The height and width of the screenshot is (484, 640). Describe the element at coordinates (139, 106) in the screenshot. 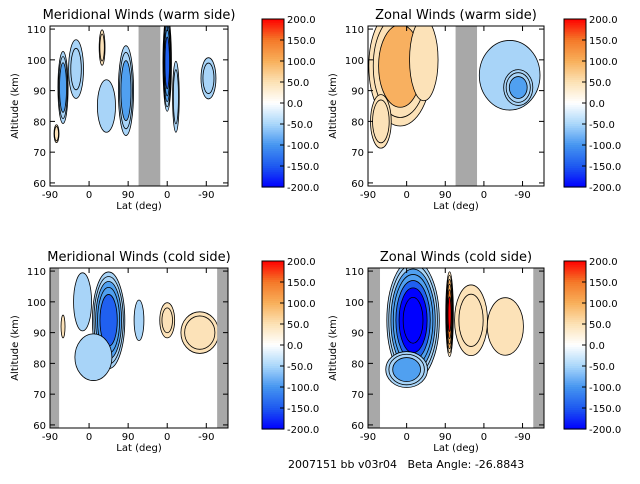

I see `plot-area` at that location.